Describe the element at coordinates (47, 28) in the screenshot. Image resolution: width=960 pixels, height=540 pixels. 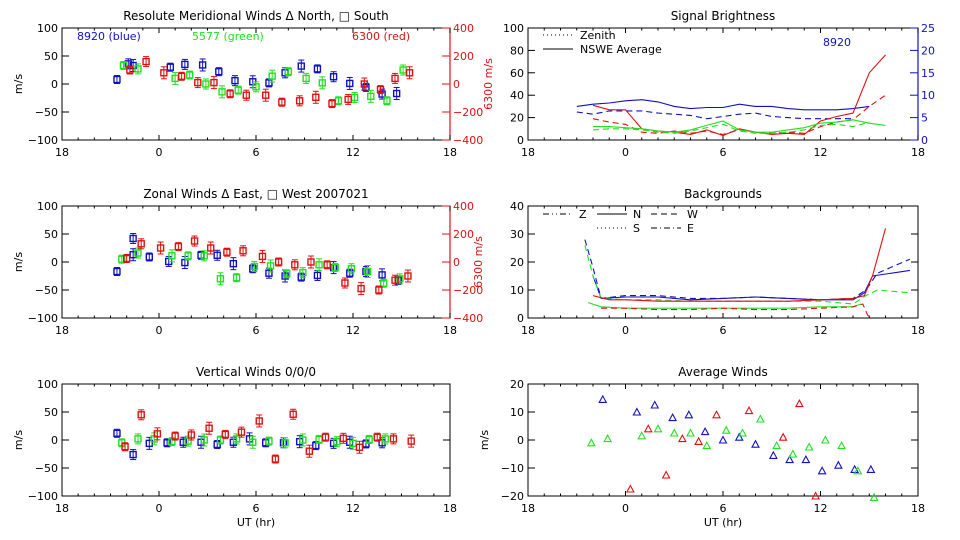
I see `y-tick-label: 100` at that location.